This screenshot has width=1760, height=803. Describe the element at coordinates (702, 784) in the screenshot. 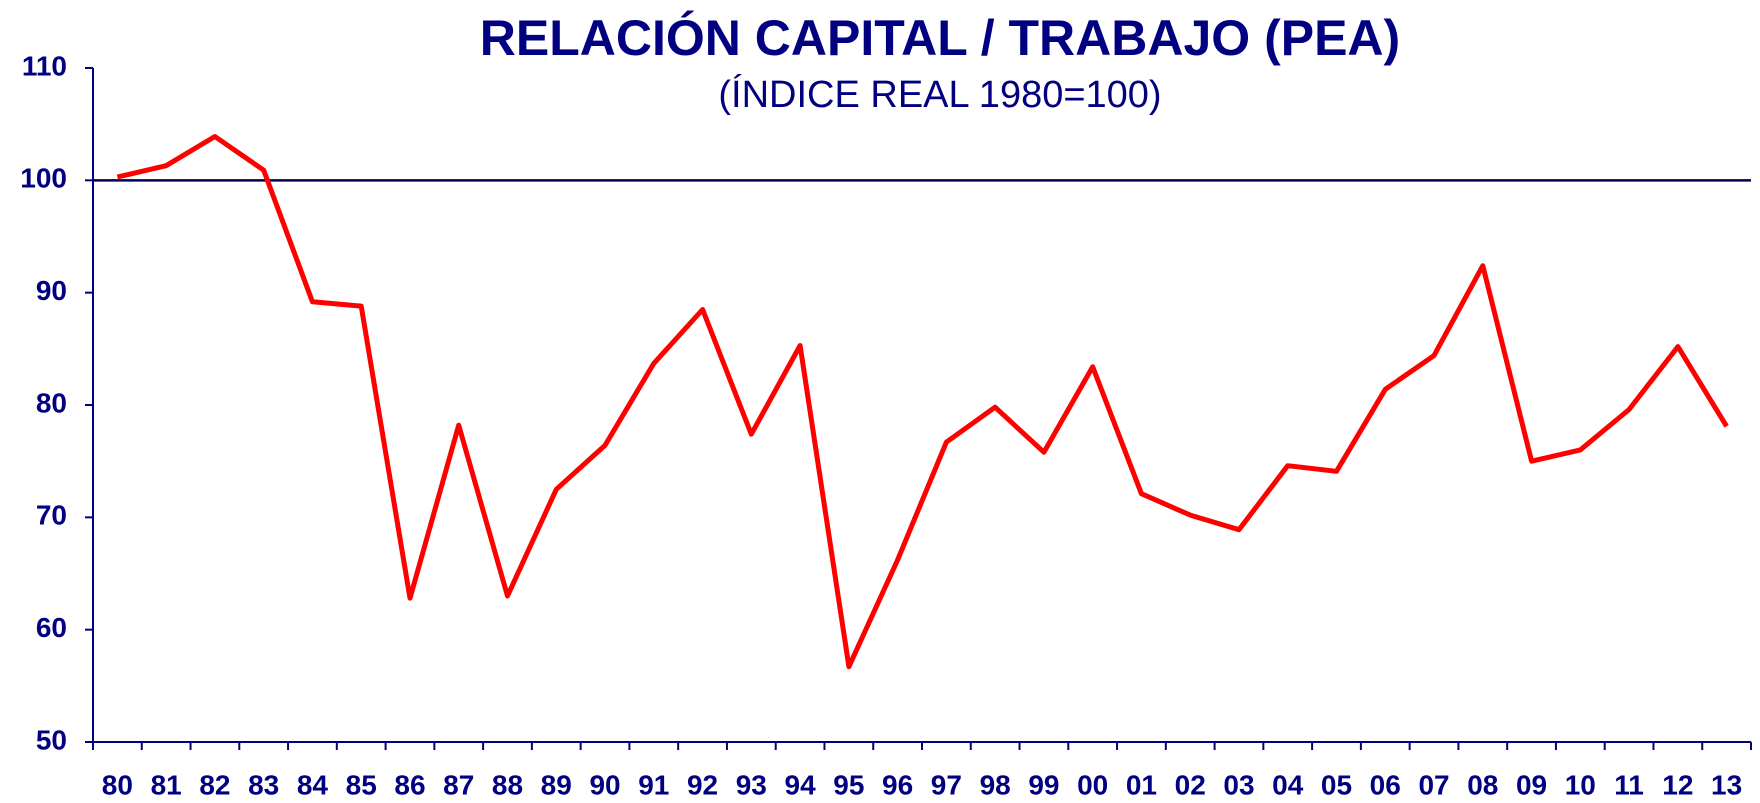

I see `x-tick-label: 92` at that location.